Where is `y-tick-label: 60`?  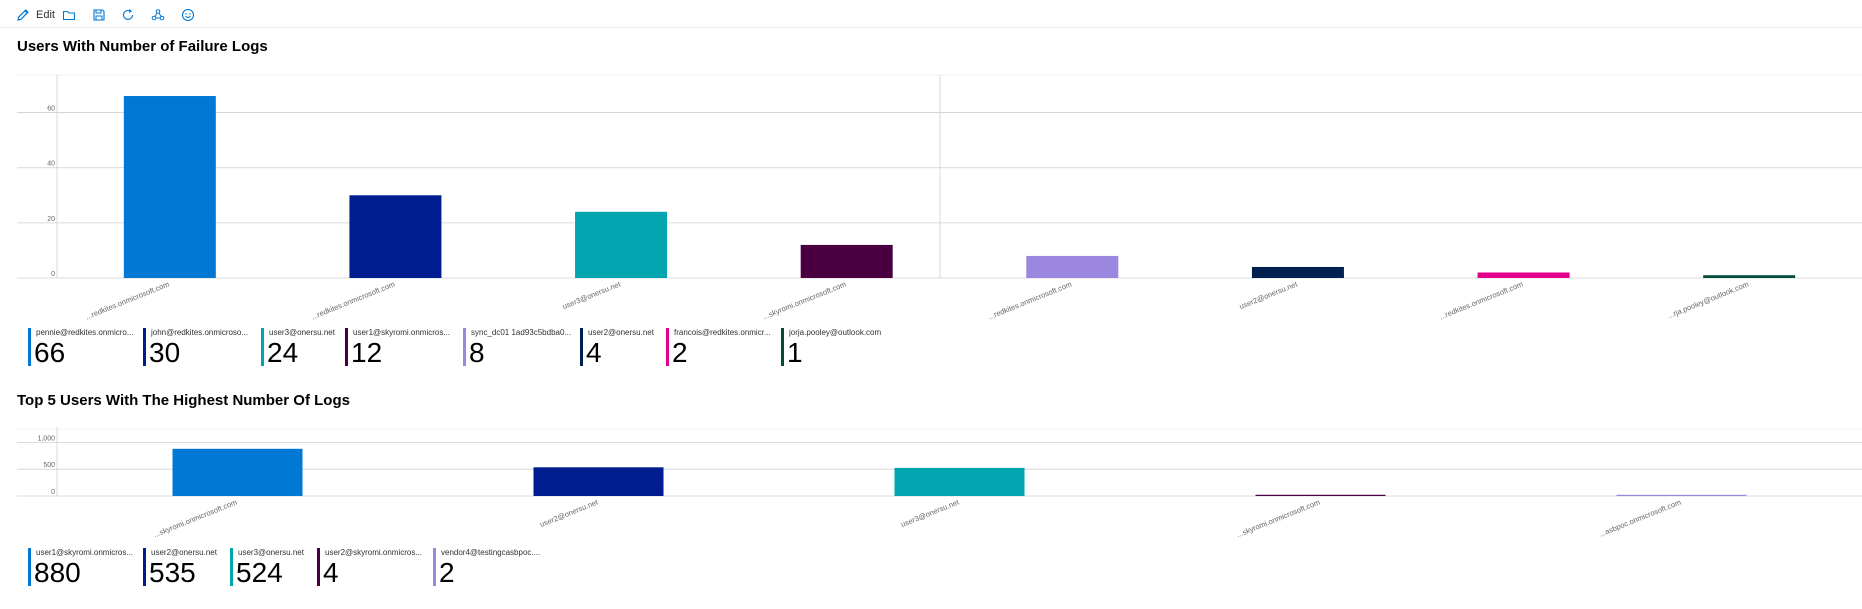
y-tick-label: 60 is located at coordinates (51, 109).